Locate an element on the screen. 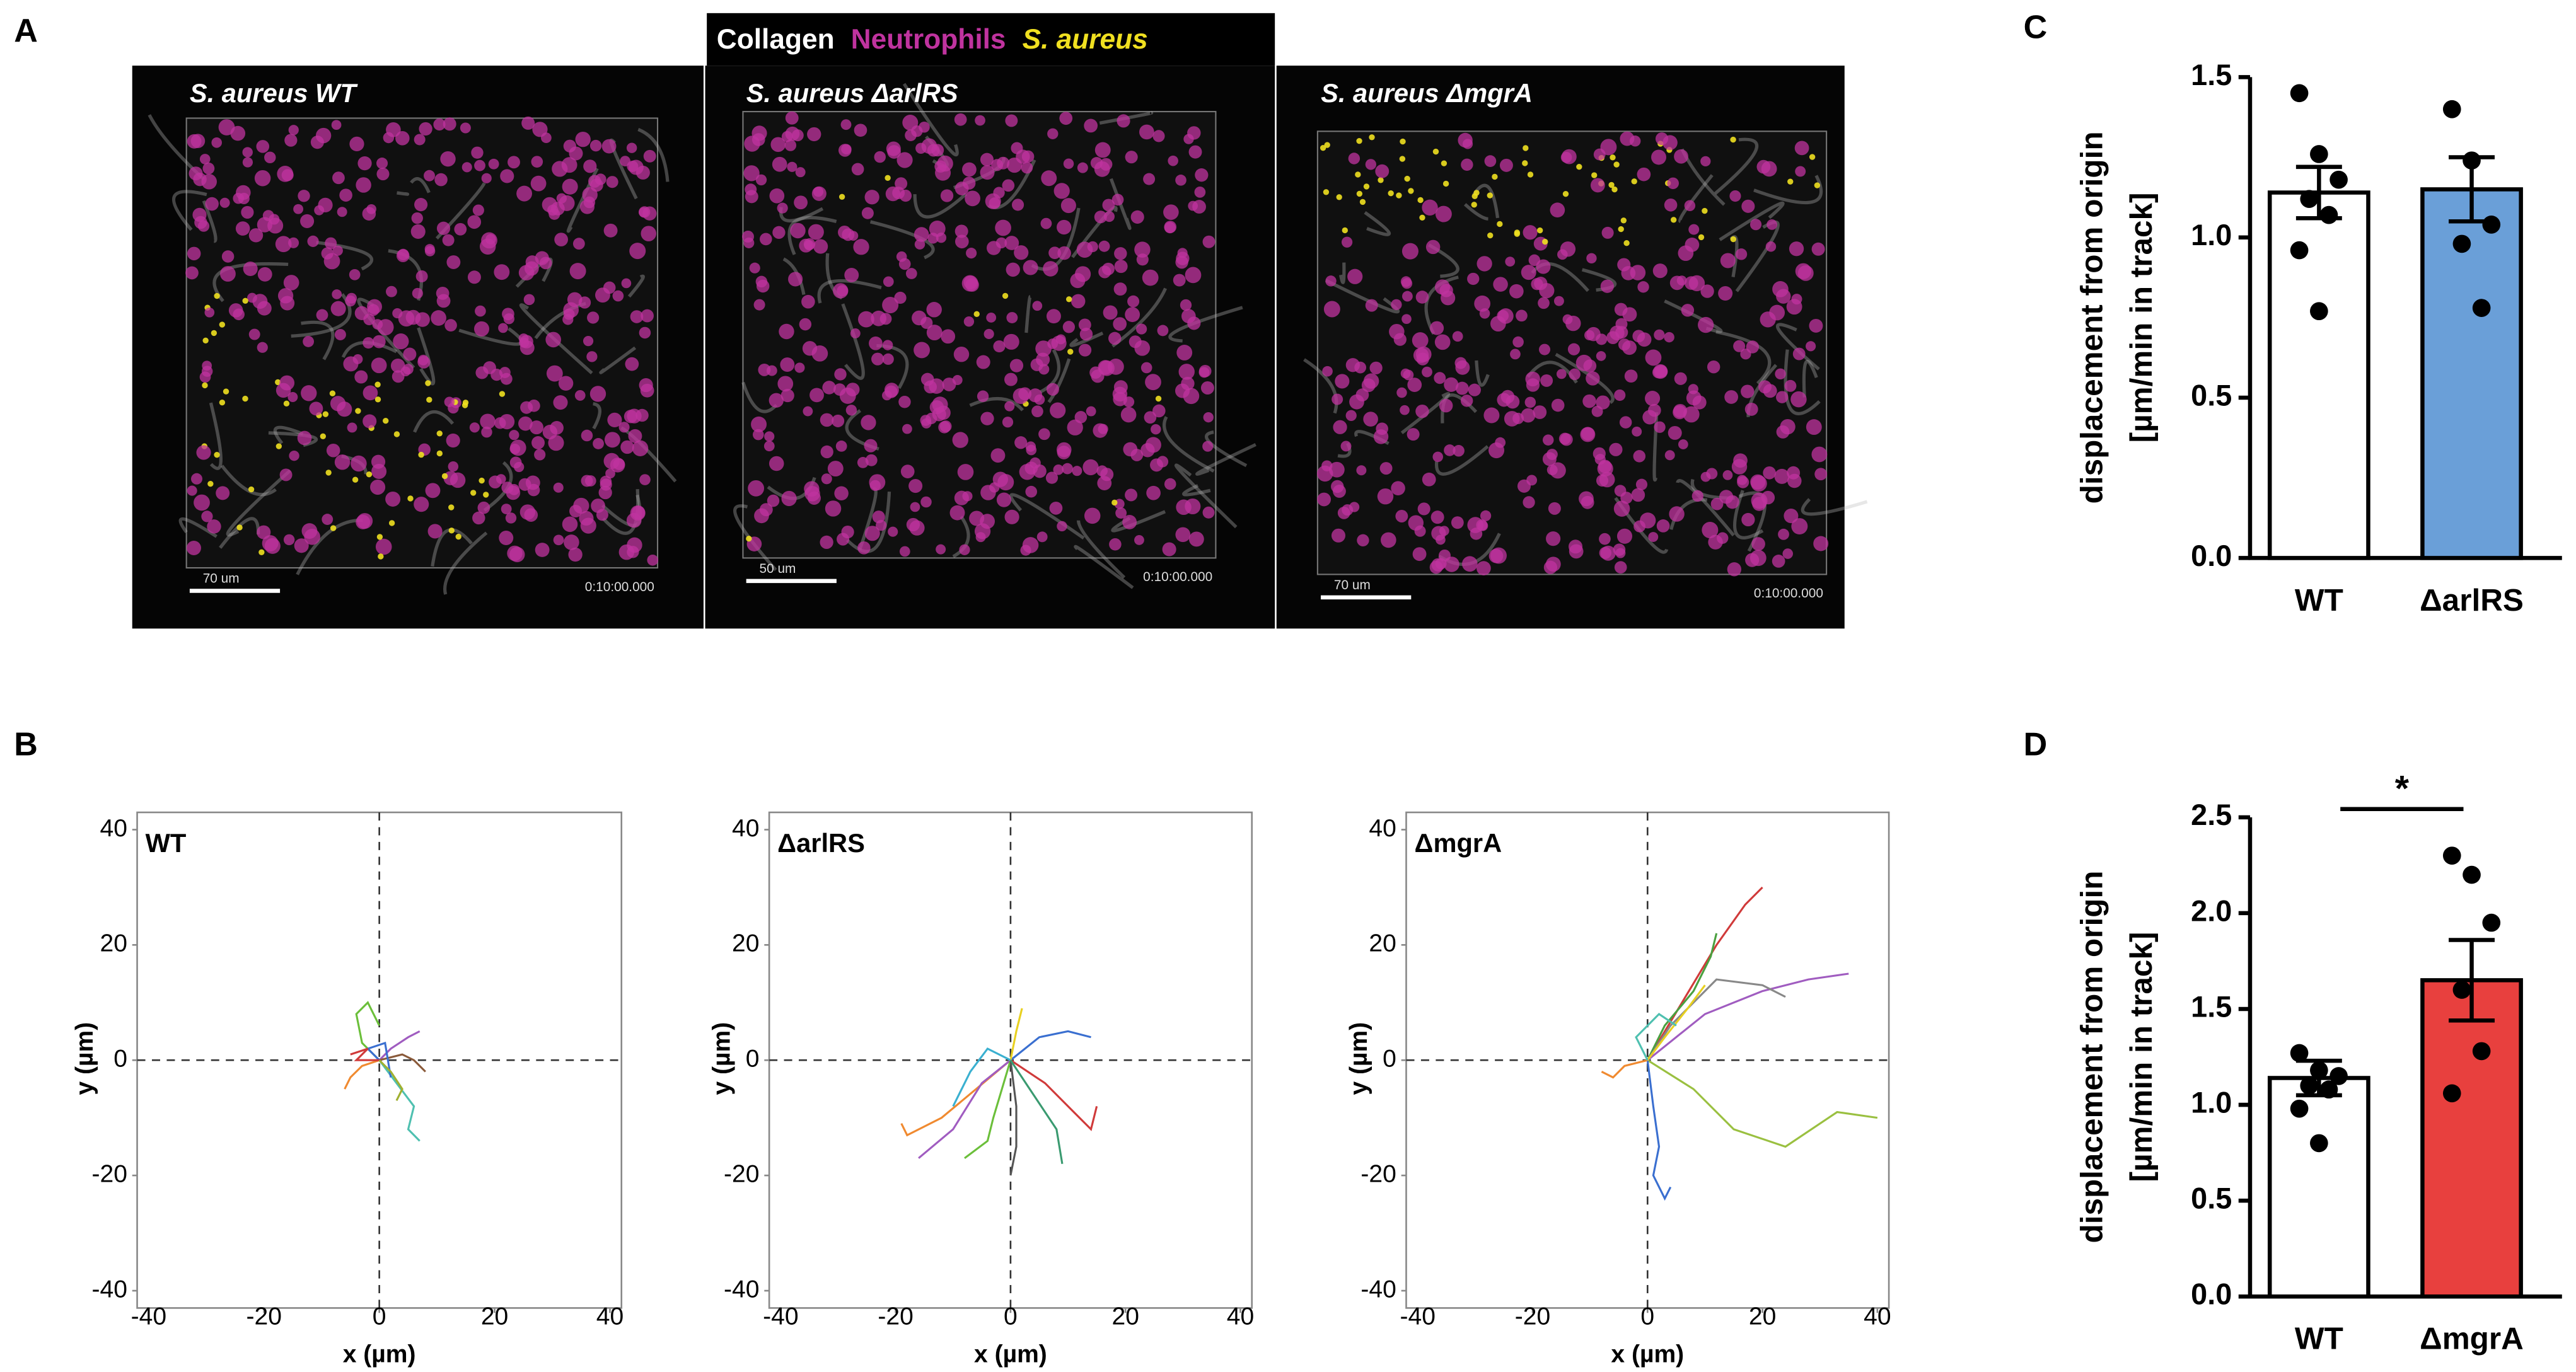 The height and width of the screenshot is (1372, 2576). y-axis-label: displacement from origin is located at coordinates (2092, 1057).